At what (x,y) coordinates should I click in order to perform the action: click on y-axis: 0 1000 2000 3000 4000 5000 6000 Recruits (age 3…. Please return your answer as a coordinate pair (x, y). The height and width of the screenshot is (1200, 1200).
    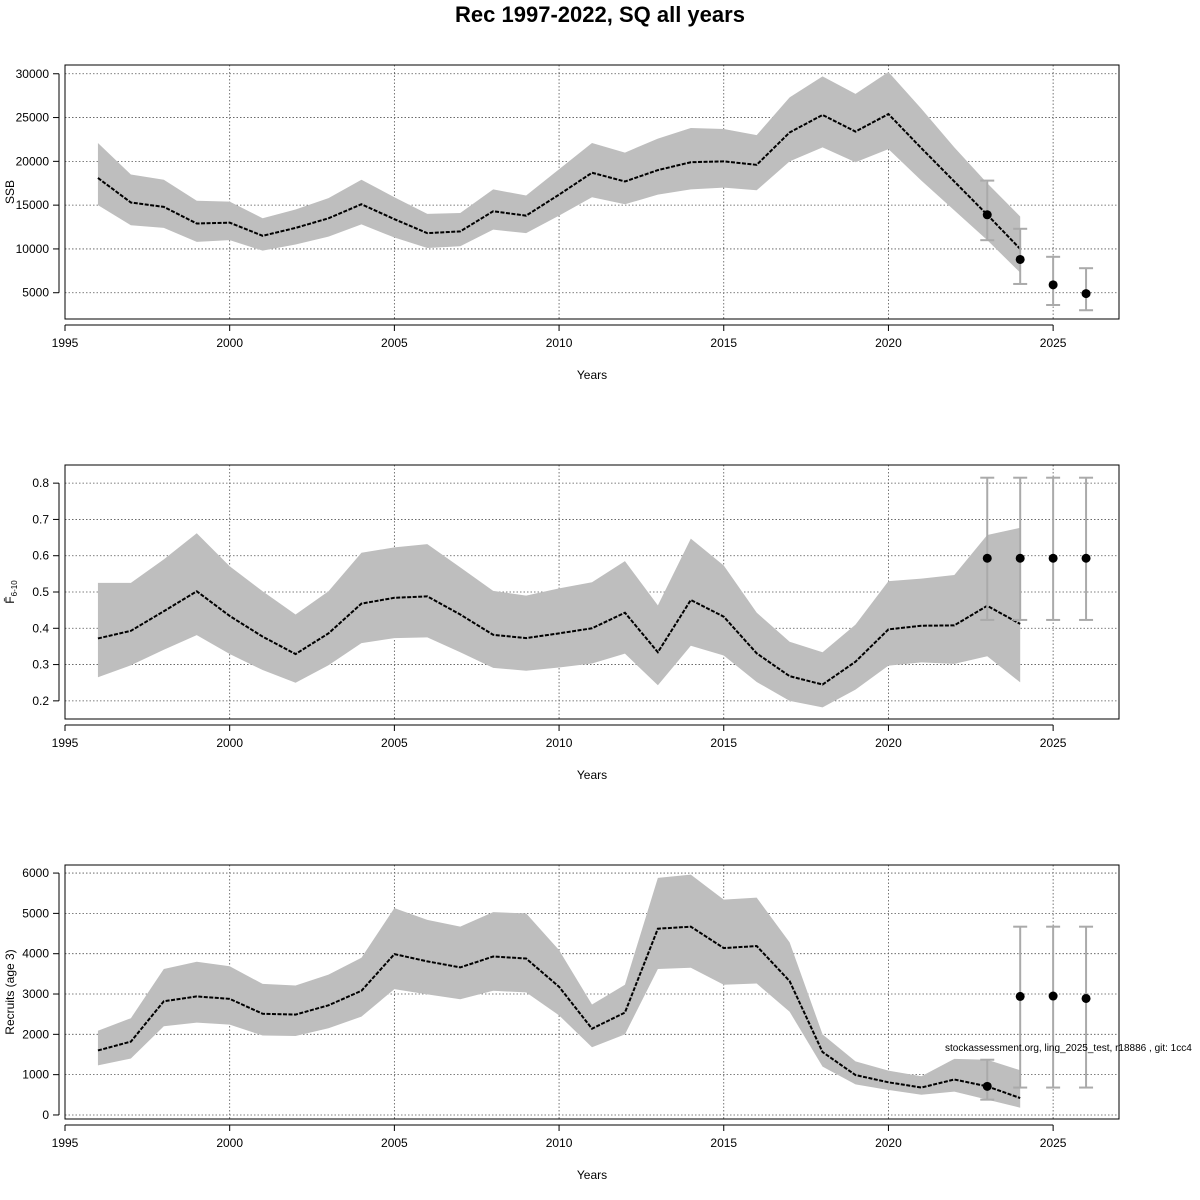
    Looking at the image, I should click on (31, 994).